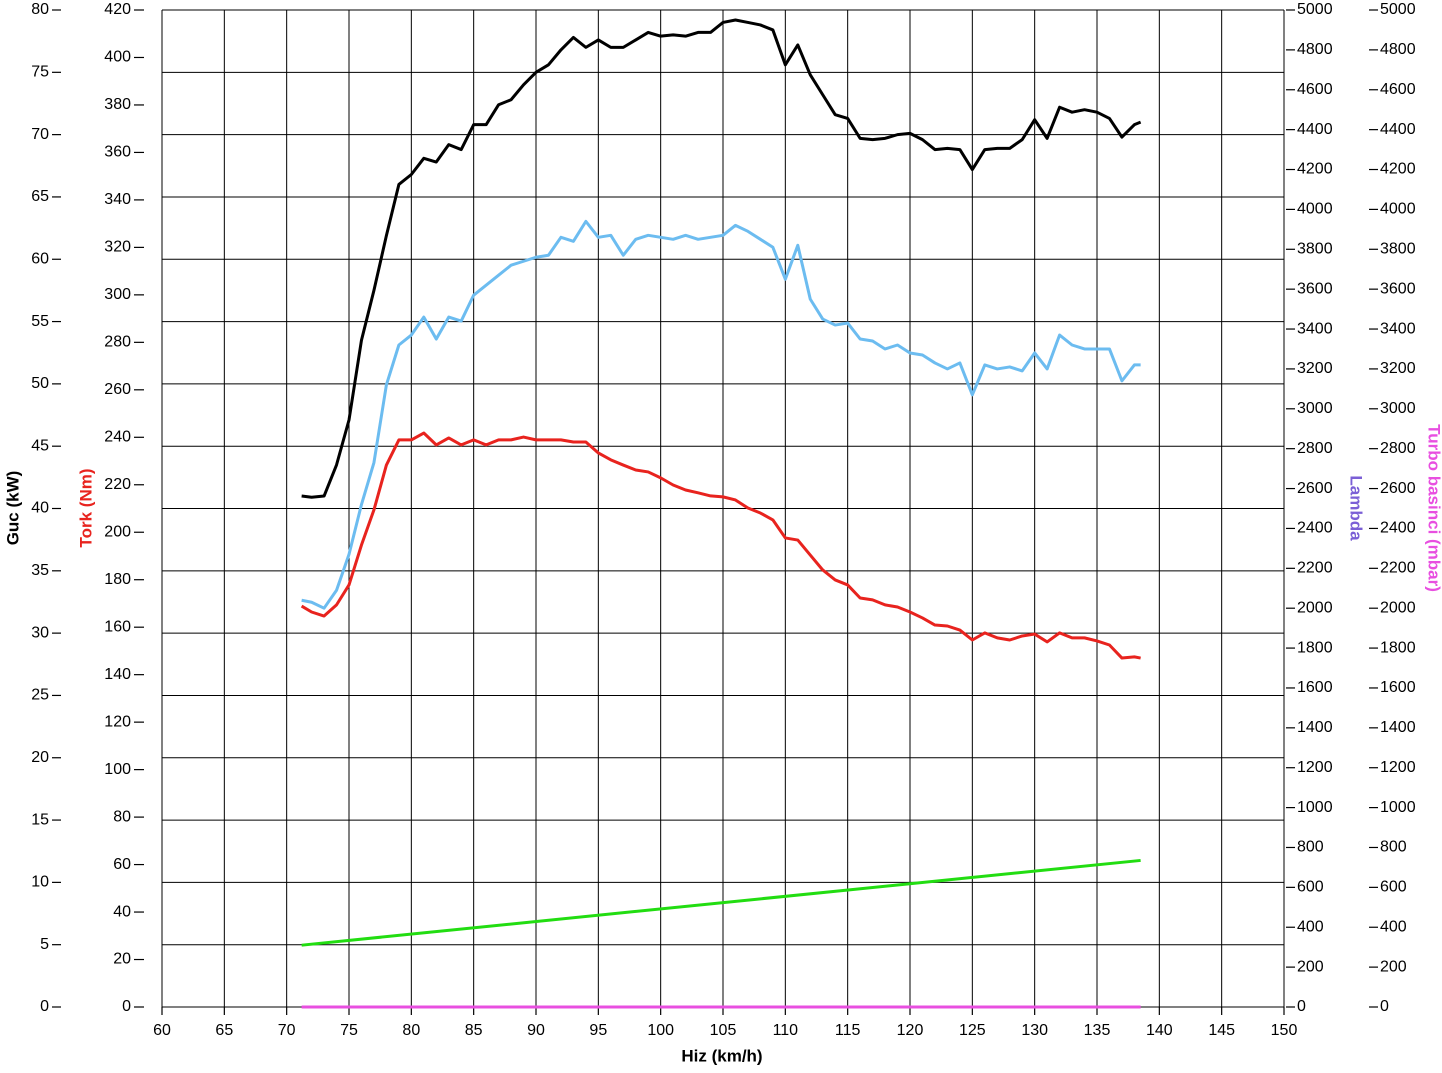  What do you see at coordinates (1315, 129) in the screenshot?
I see `y3-tick-label: 4400` at bounding box center [1315, 129].